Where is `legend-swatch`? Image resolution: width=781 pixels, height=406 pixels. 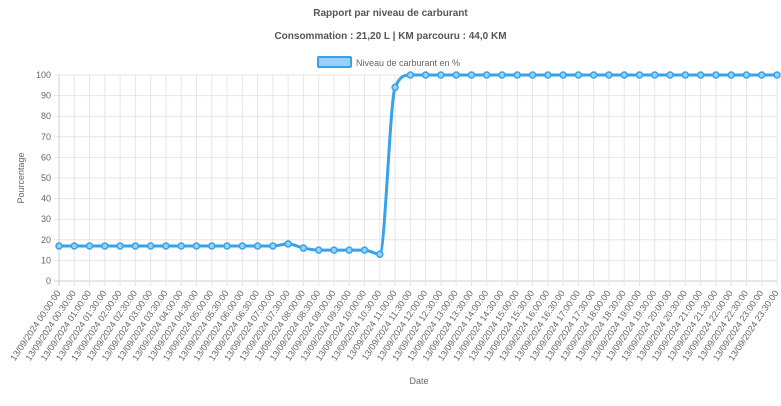 legend-swatch is located at coordinates (334, 62).